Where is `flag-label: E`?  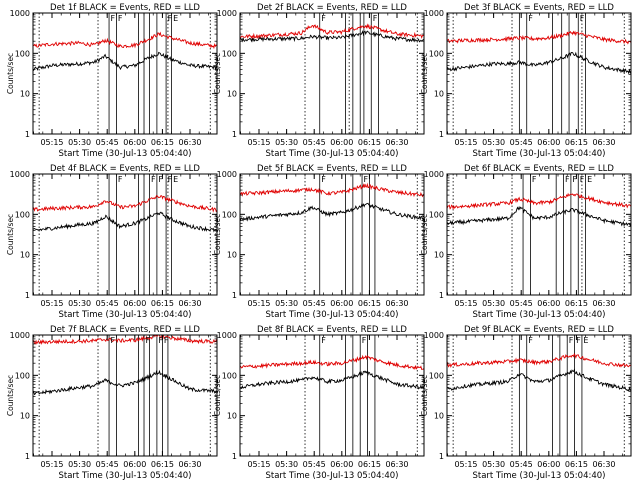
flag-label: E is located at coordinates (175, 179).